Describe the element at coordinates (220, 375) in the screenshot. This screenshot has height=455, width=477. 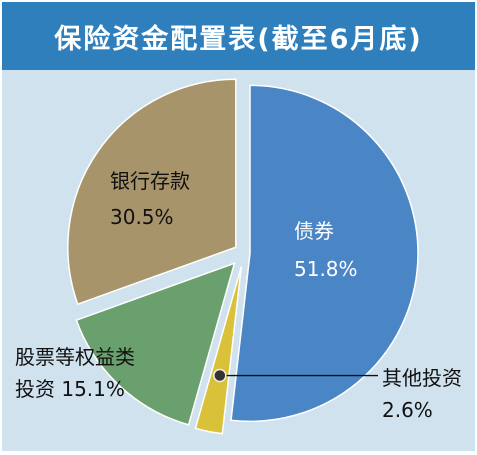
I see `leader-bead` at that location.